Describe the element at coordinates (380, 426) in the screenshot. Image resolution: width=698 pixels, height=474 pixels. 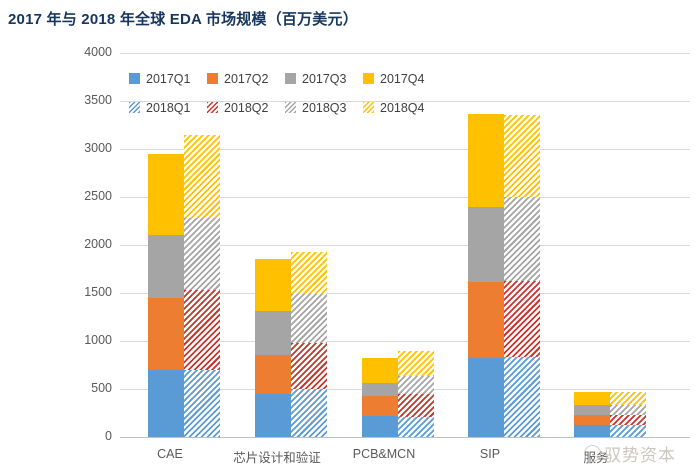
I see `bar-segment-PCB&MCN-2017Q1` at that location.